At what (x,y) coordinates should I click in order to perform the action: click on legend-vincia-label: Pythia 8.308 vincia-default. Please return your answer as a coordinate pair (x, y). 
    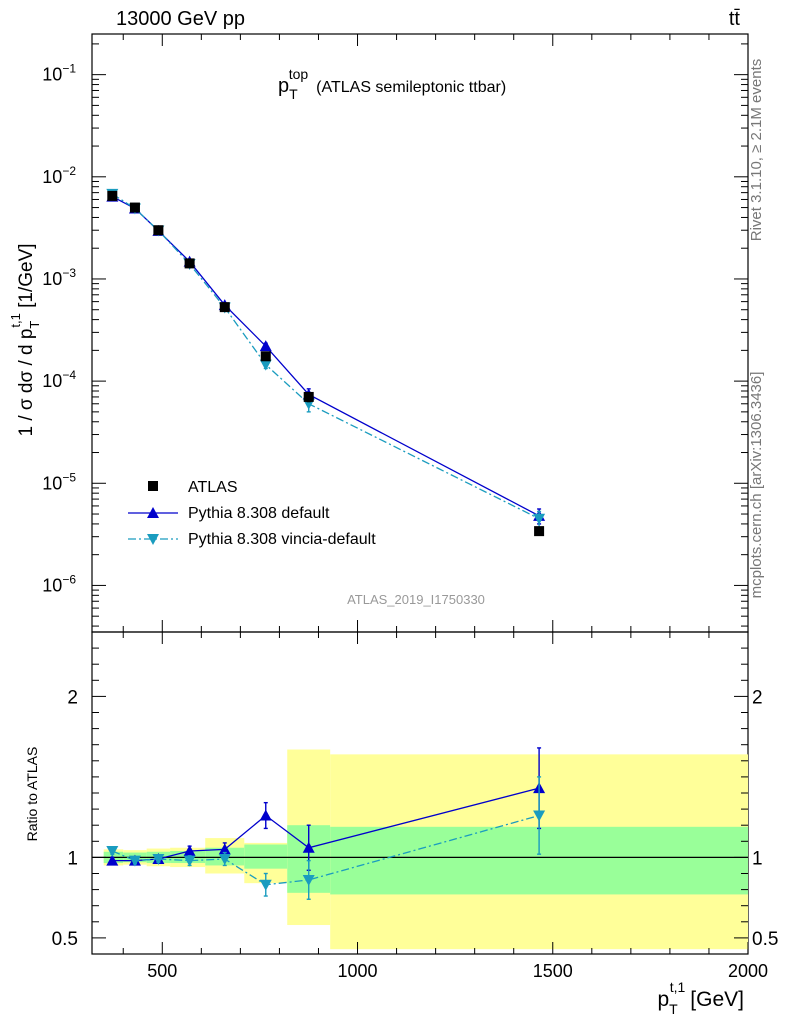
    Looking at the image, I should click on (282, 539).